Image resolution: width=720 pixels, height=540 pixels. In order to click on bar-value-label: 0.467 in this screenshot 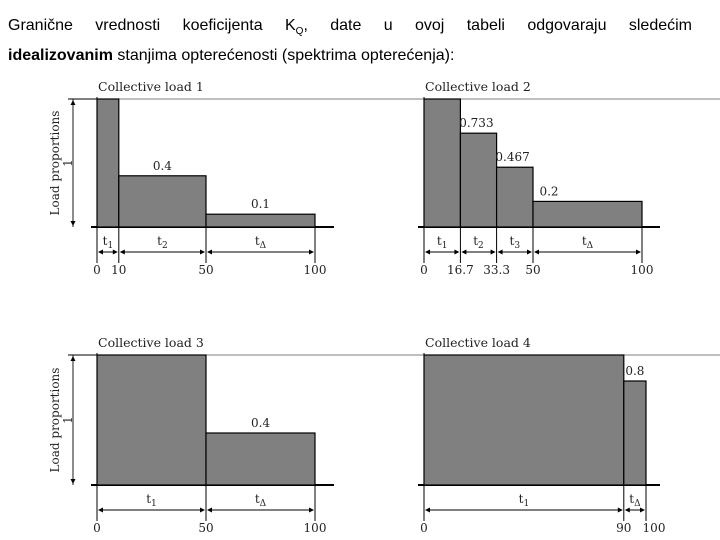, I will do `click(512, 157)`.